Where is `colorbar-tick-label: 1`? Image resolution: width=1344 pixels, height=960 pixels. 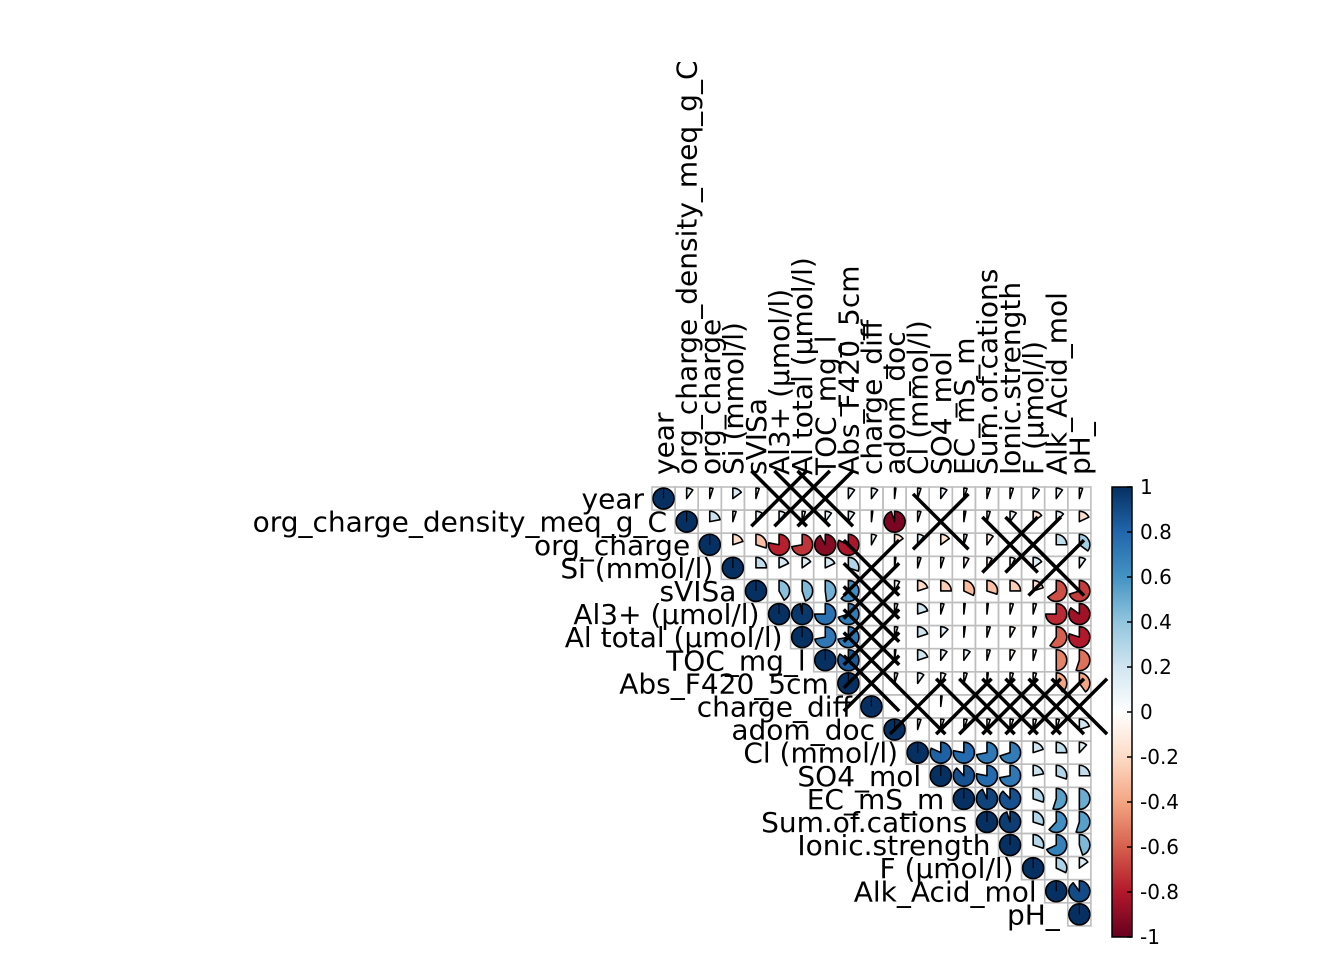
colorbar-tick-label: 1 is located at coordinates (1146, 487).